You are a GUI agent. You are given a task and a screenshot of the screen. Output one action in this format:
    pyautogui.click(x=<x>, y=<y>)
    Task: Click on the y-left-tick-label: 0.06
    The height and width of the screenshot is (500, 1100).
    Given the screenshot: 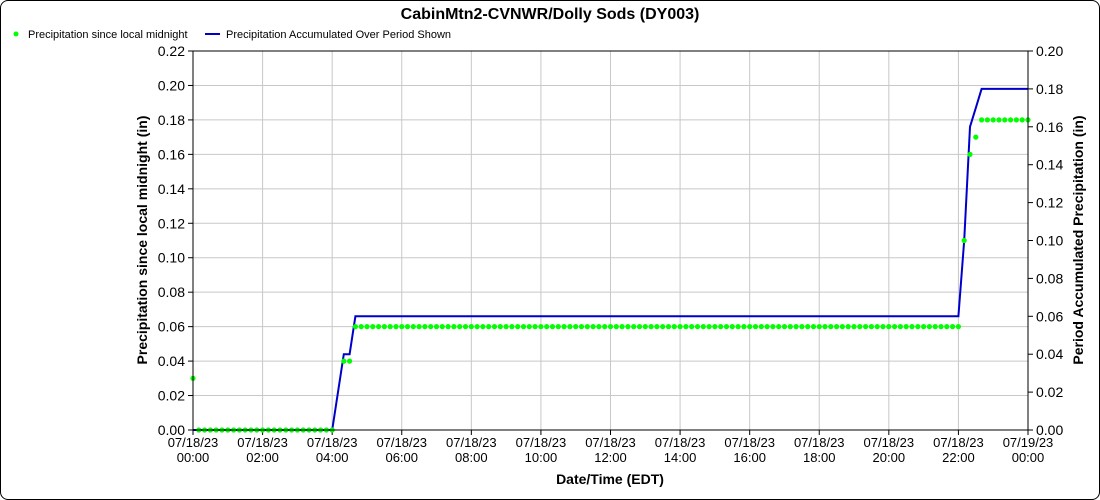 What is the action you would take?
    pyautogui.click(x=171, y=327)
    